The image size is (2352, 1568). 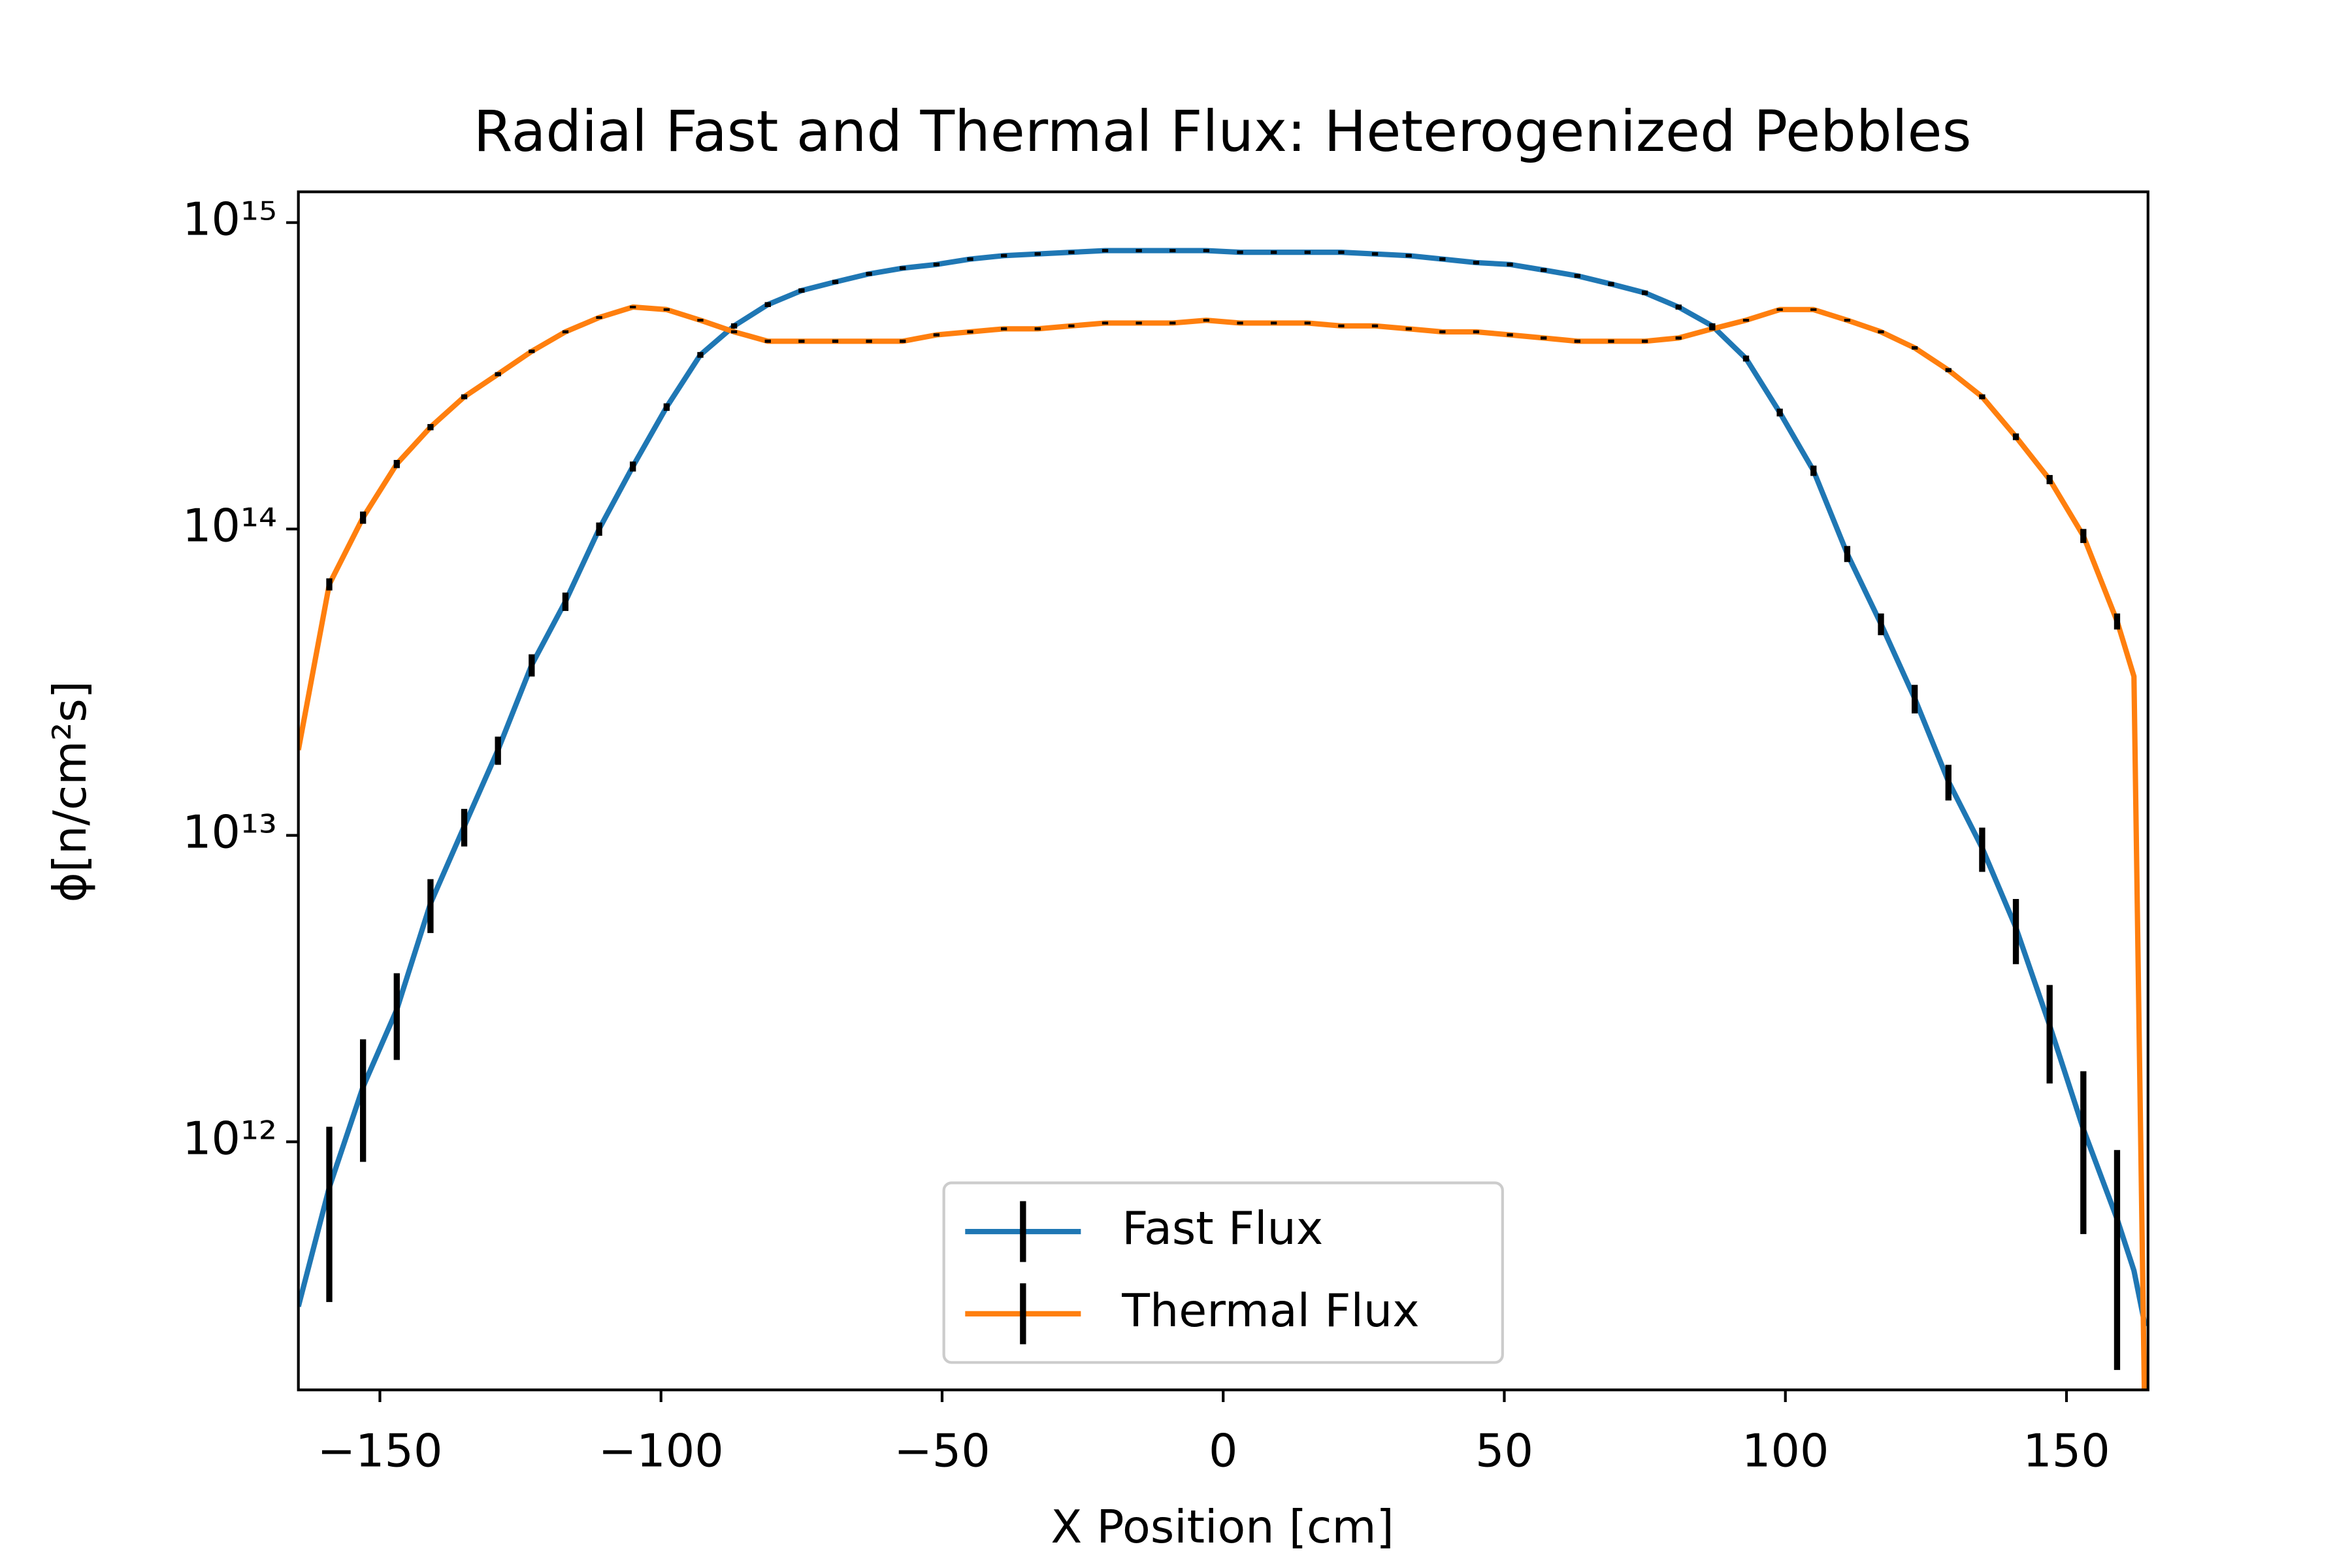 What do you see at coordinates (229, 526) in the screenshot?
I see `y-tick-label: 10¹⁴` at bounding box center [229, 526].